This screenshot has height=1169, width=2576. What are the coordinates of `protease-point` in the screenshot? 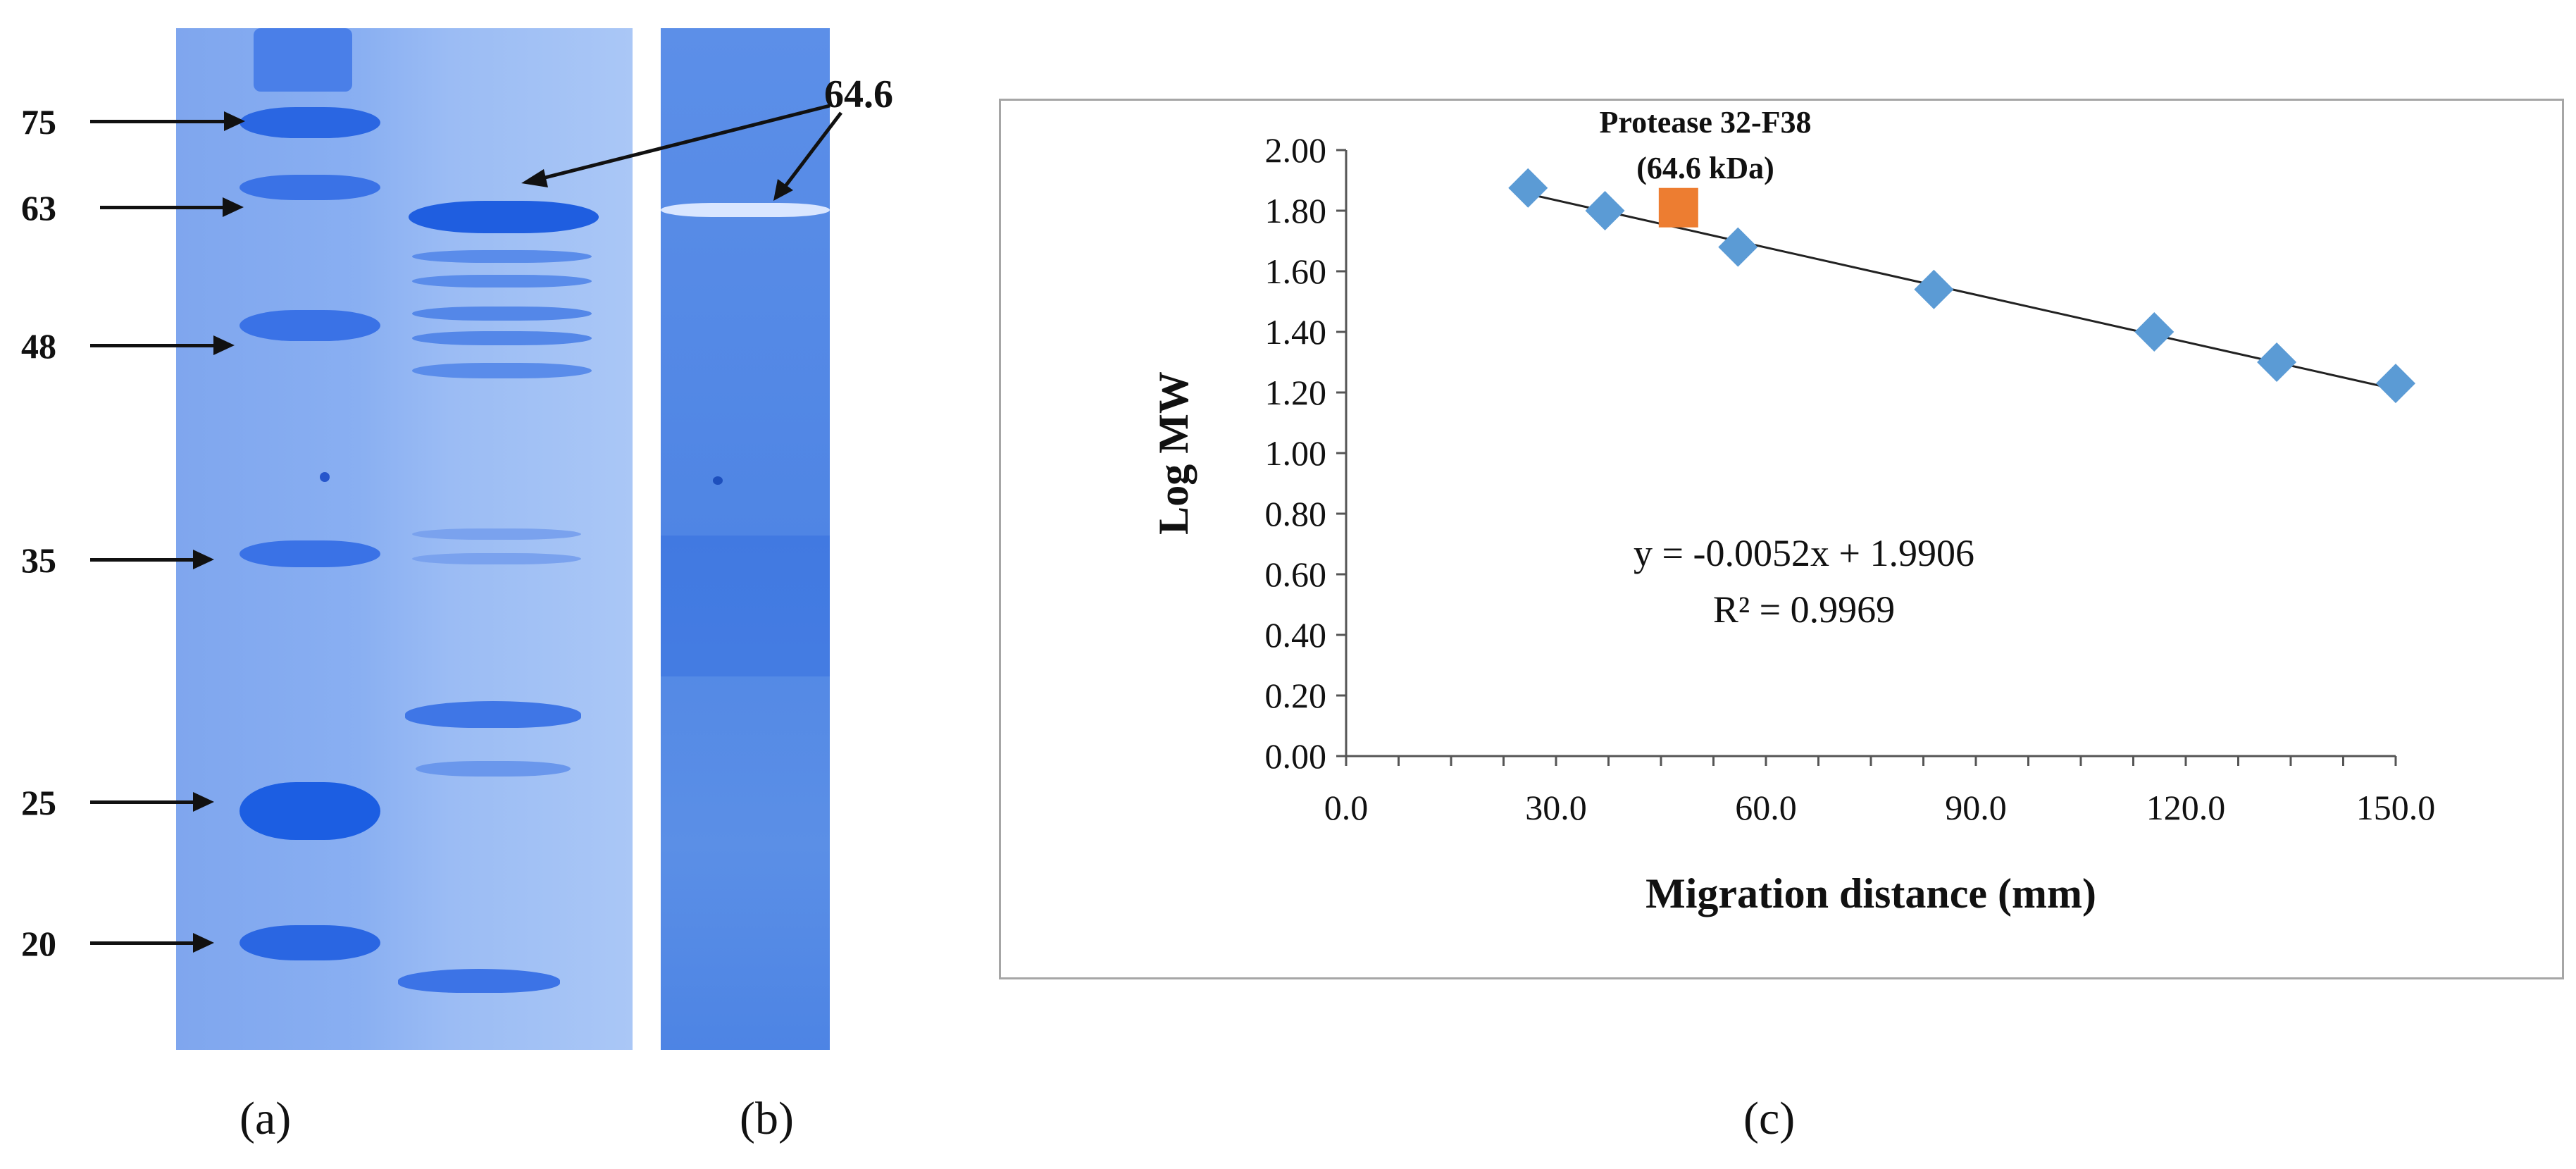 It's located at (1678, 207).